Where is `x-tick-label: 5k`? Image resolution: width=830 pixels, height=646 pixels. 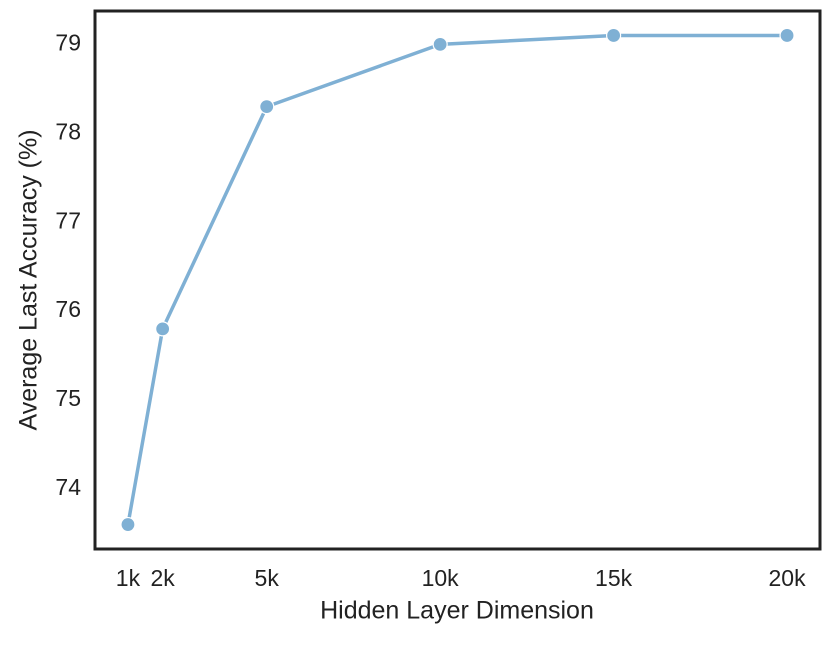
x-tick-label: 5k is located at coordinates (267, 578).